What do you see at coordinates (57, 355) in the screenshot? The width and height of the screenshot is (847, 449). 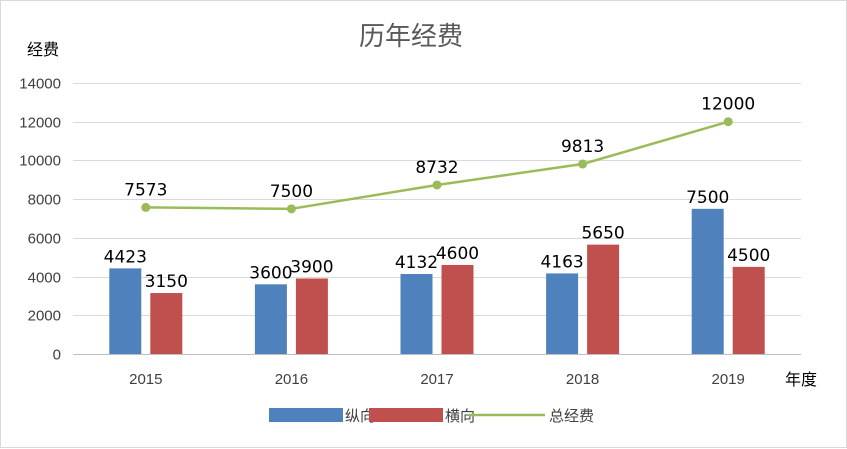 I see `y-tick-label: 0` at bounding box center [57, 355].